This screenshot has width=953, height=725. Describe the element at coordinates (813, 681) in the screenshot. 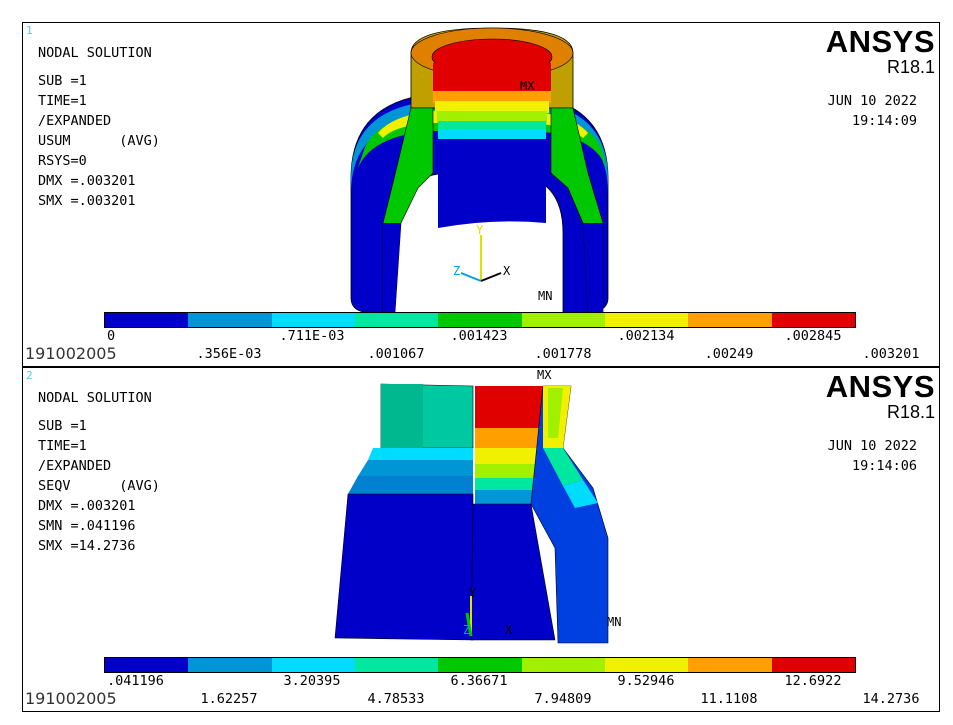

I see `legend-value: 12.6922` at that location.